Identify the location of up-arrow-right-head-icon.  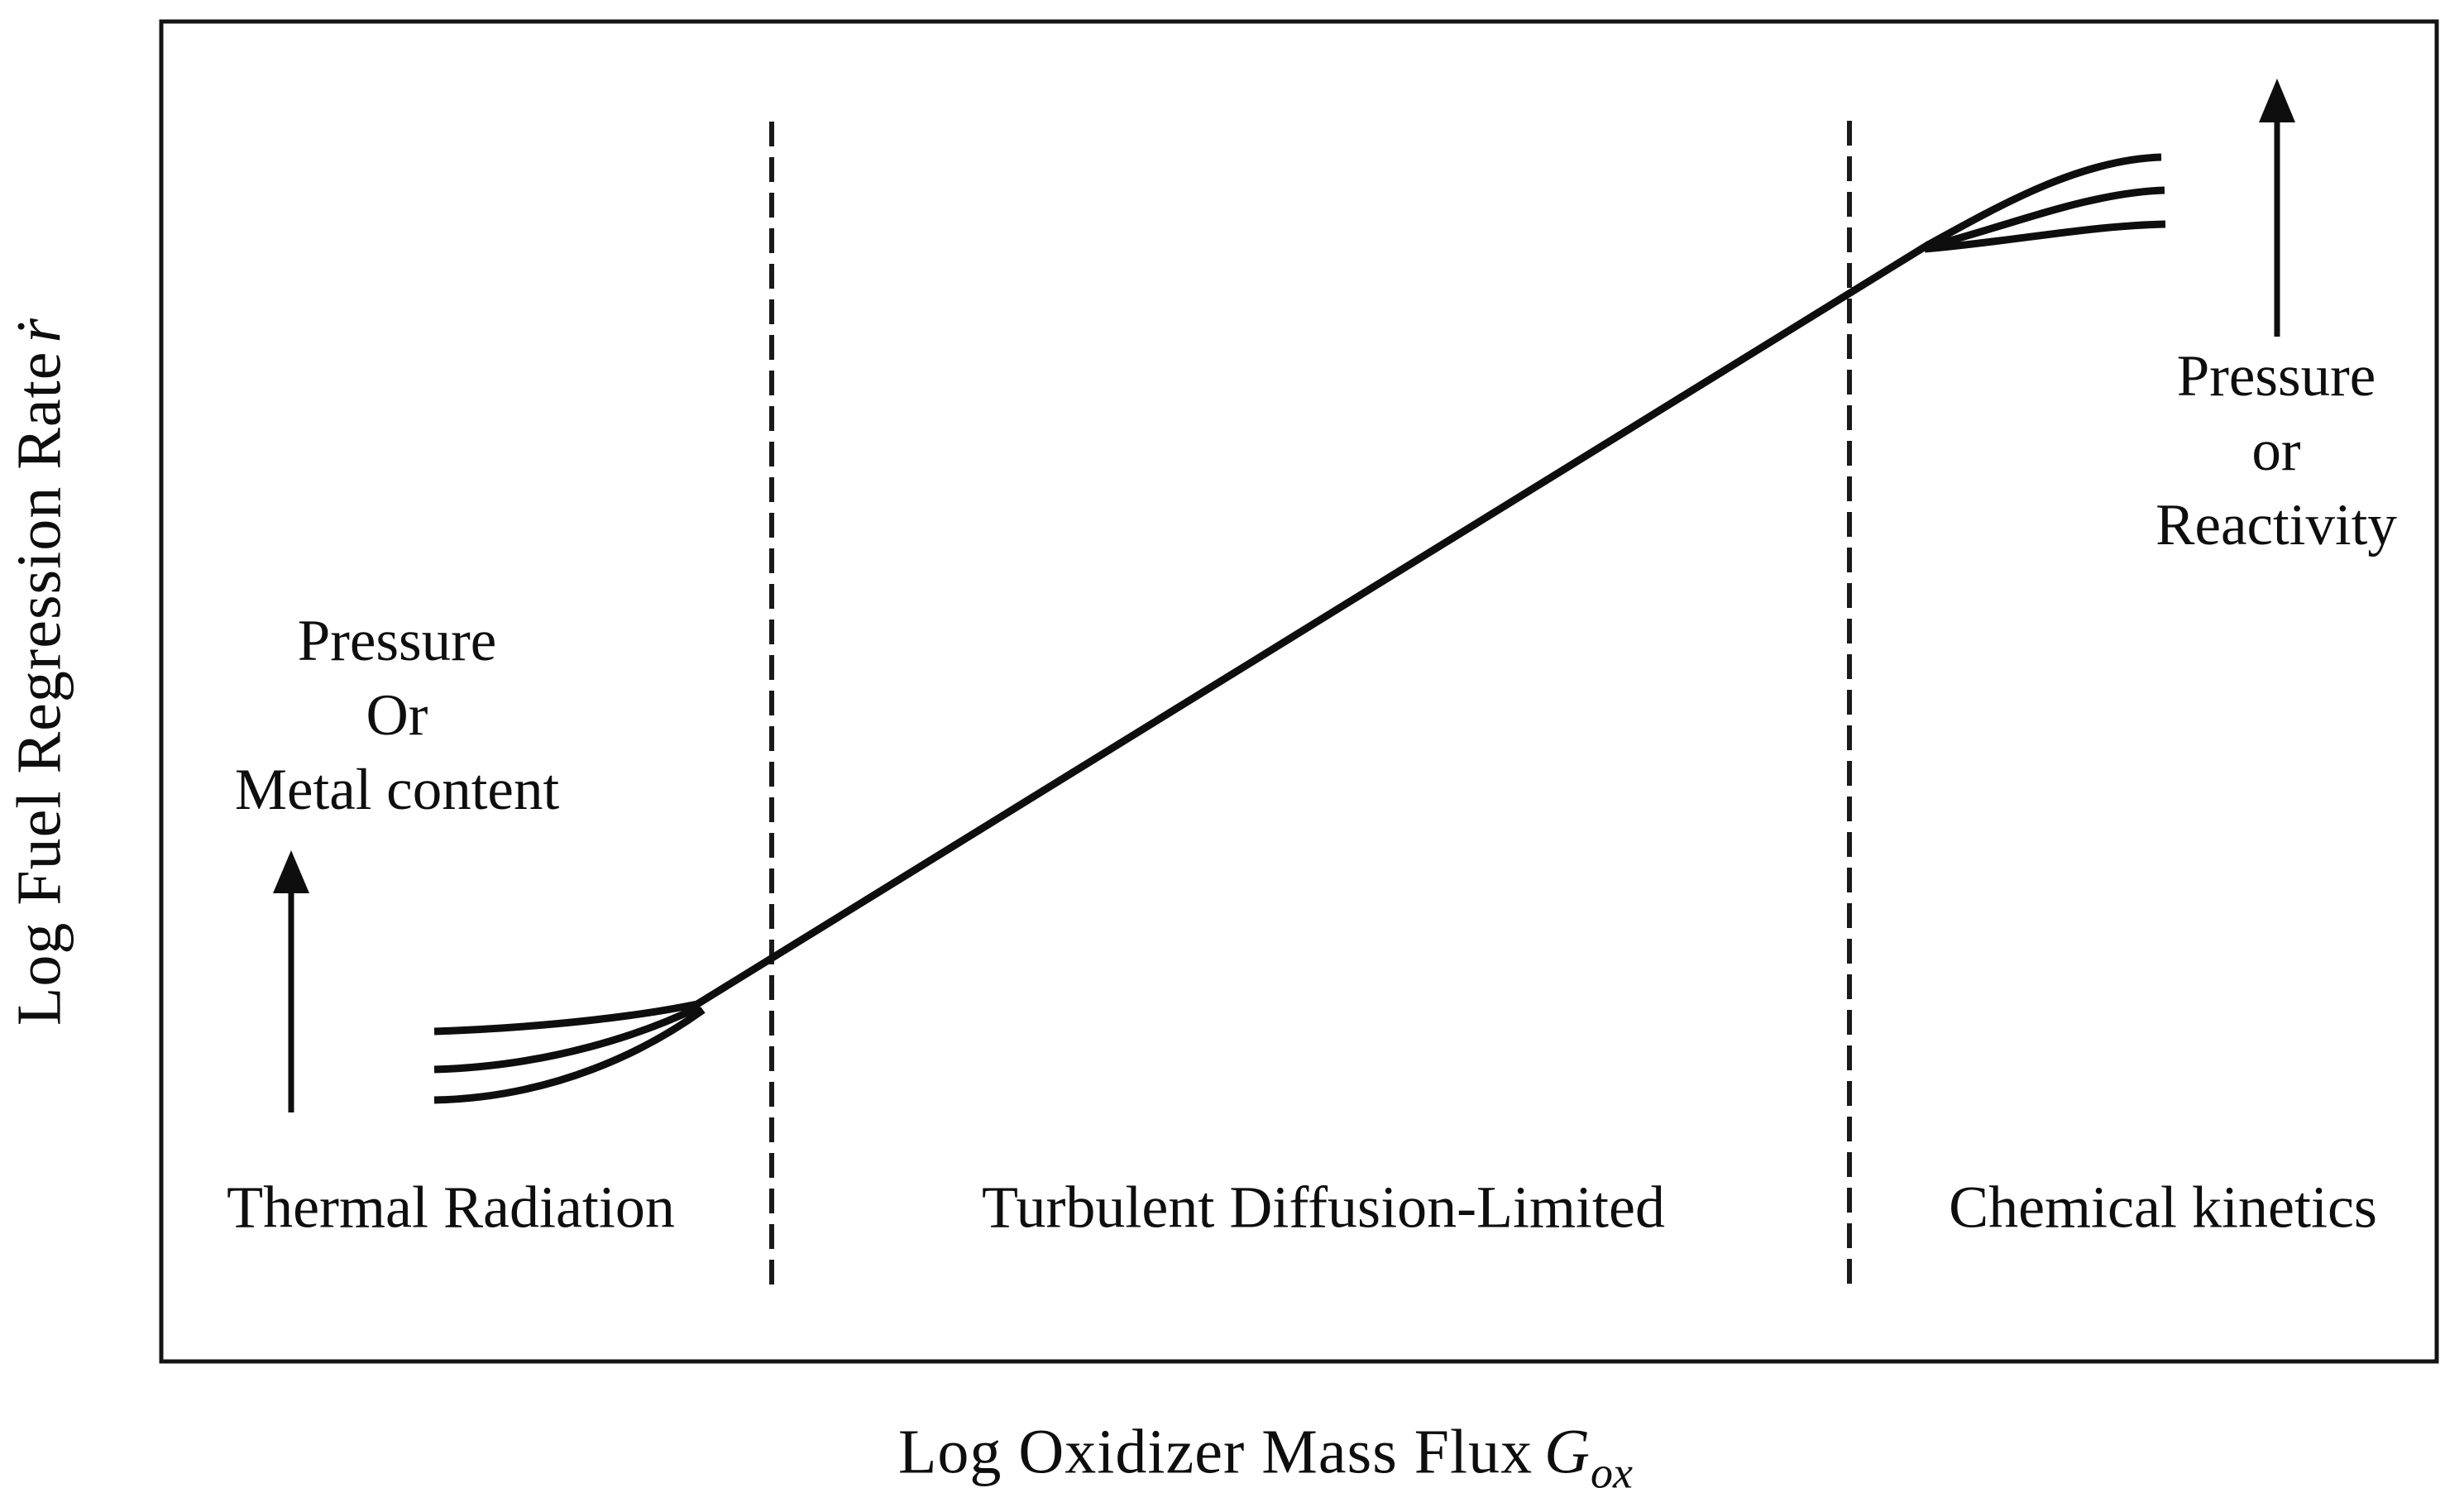
(2277, 100).